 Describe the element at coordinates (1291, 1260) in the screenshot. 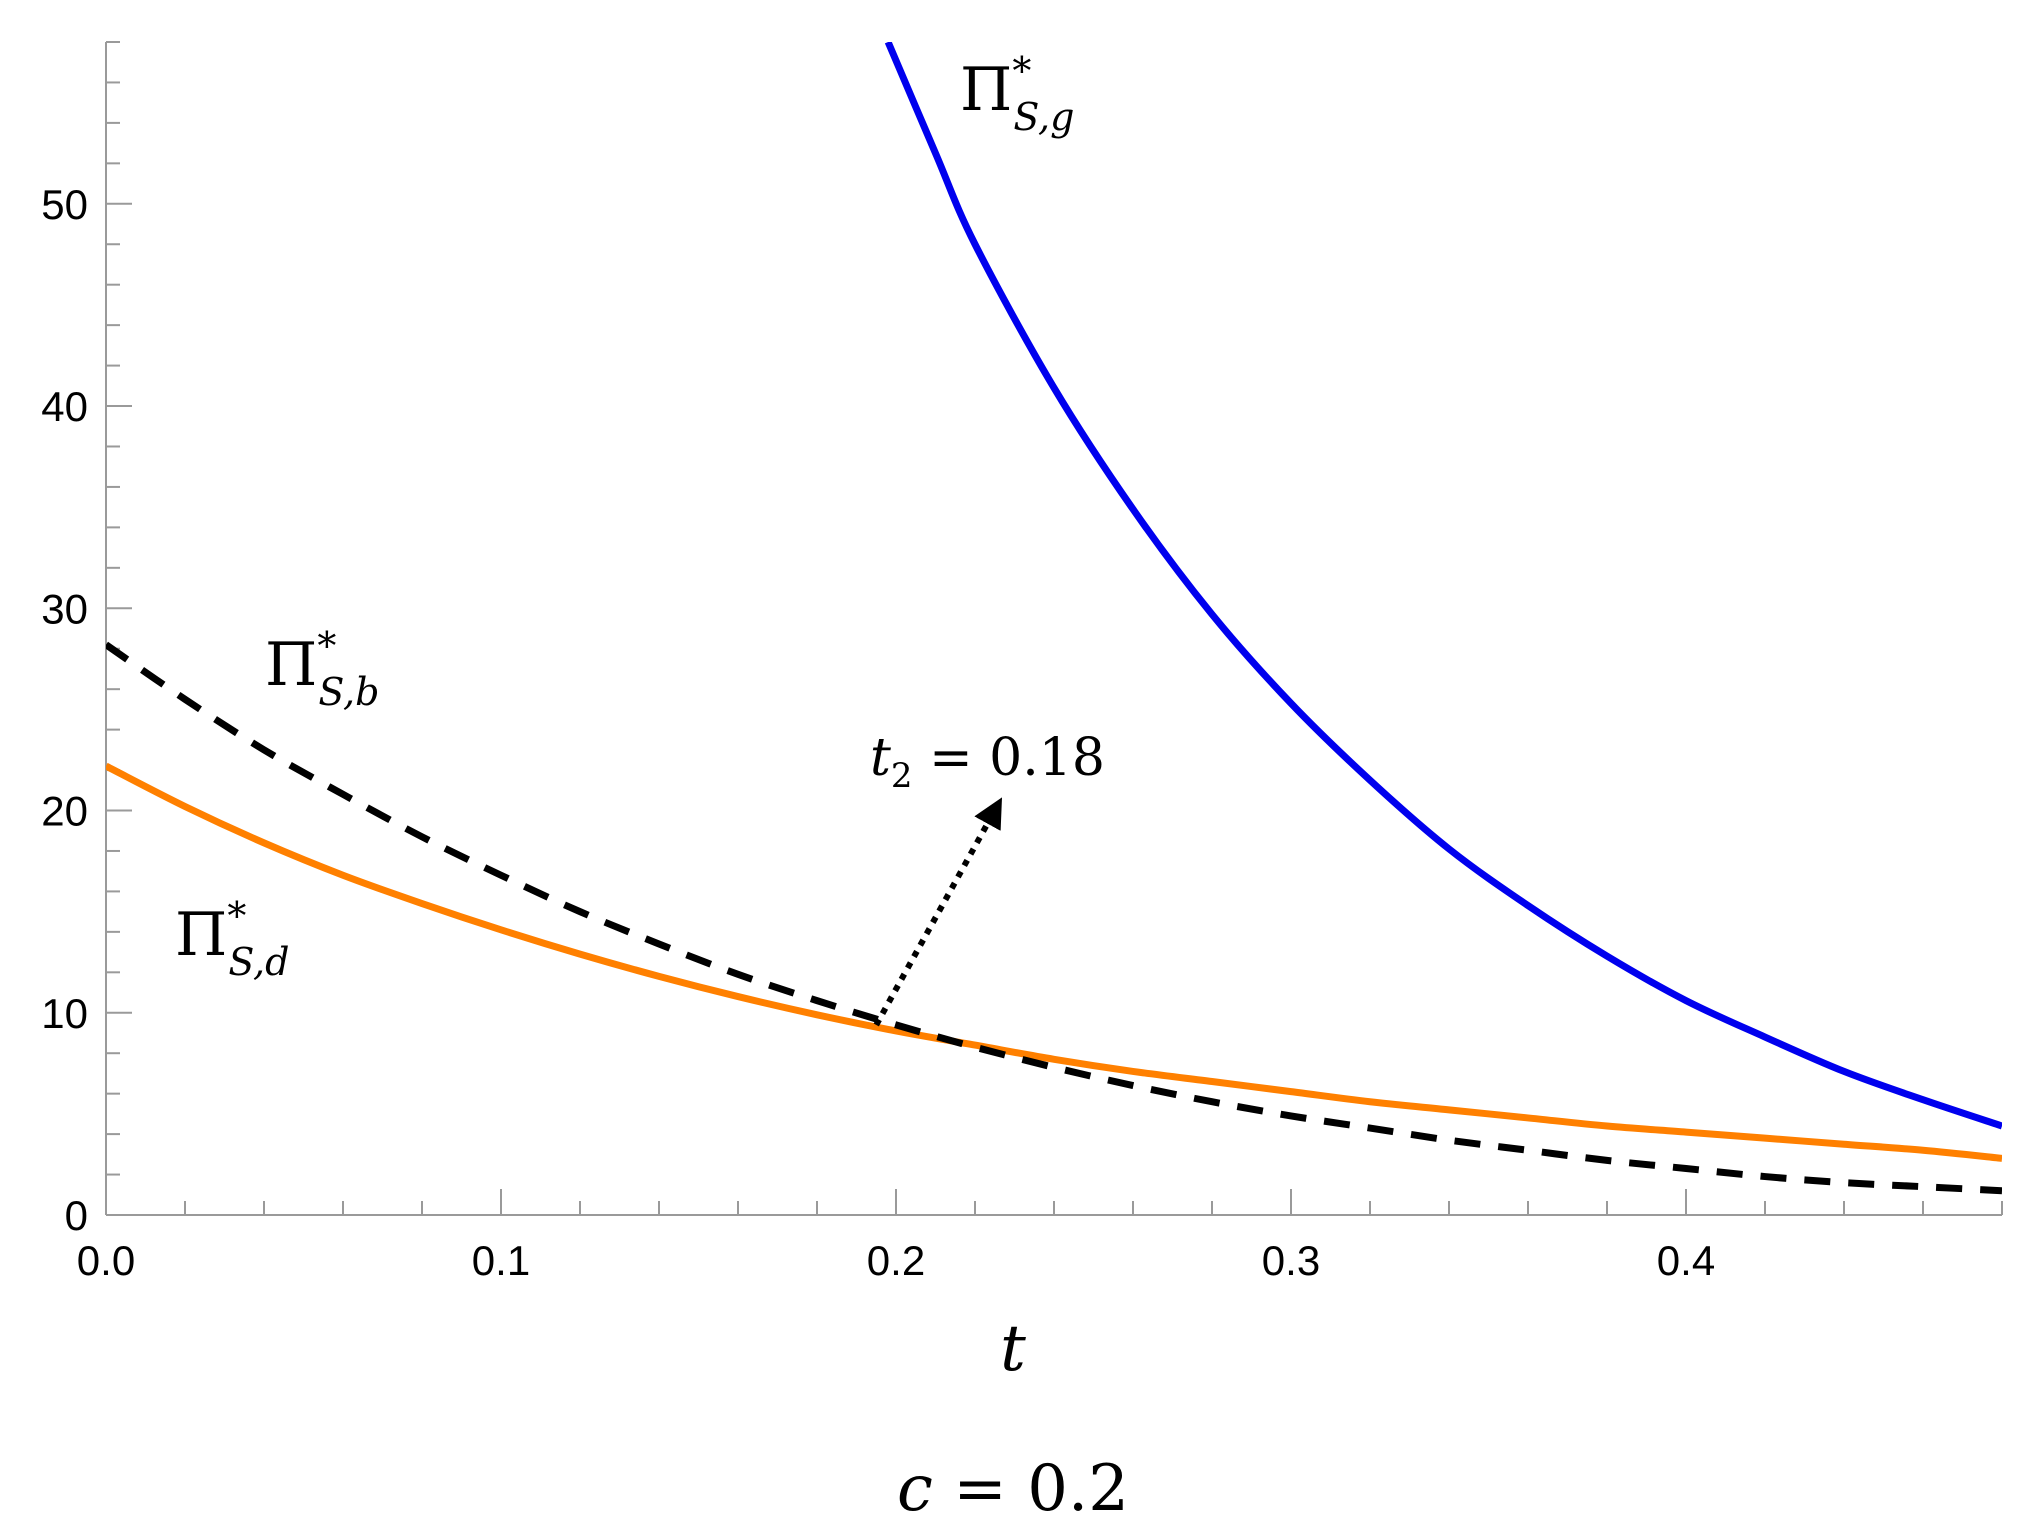

I see `x-tick-label: 0.3` at that location.